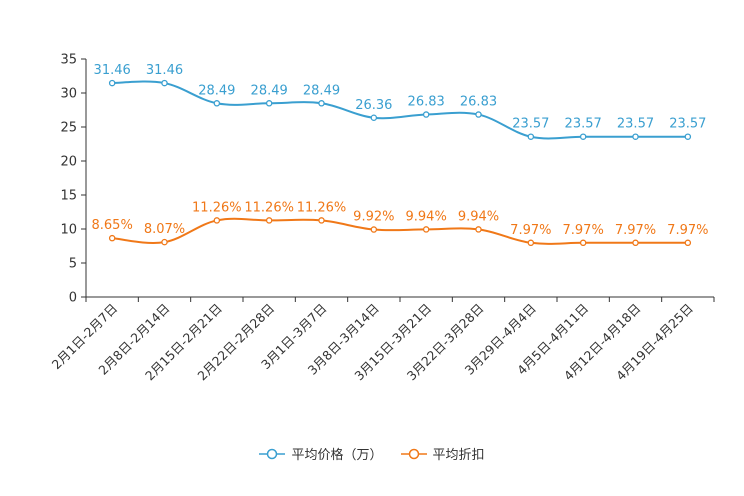  I want to click on y-tick-label: 30, so click(68, 94).